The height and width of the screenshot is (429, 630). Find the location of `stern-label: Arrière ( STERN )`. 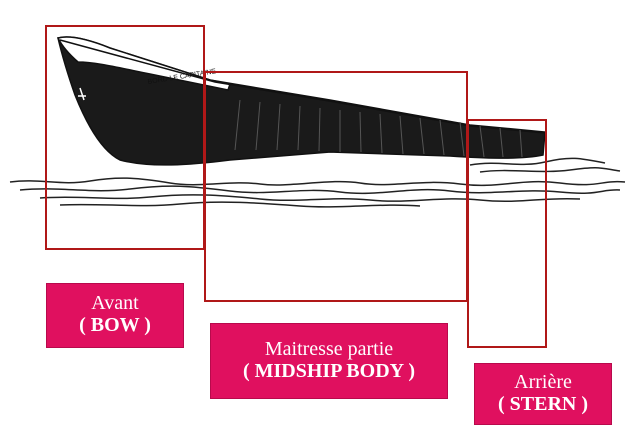

stern-label: Arrière ( STERN ) is located at coordinates (543, 394).